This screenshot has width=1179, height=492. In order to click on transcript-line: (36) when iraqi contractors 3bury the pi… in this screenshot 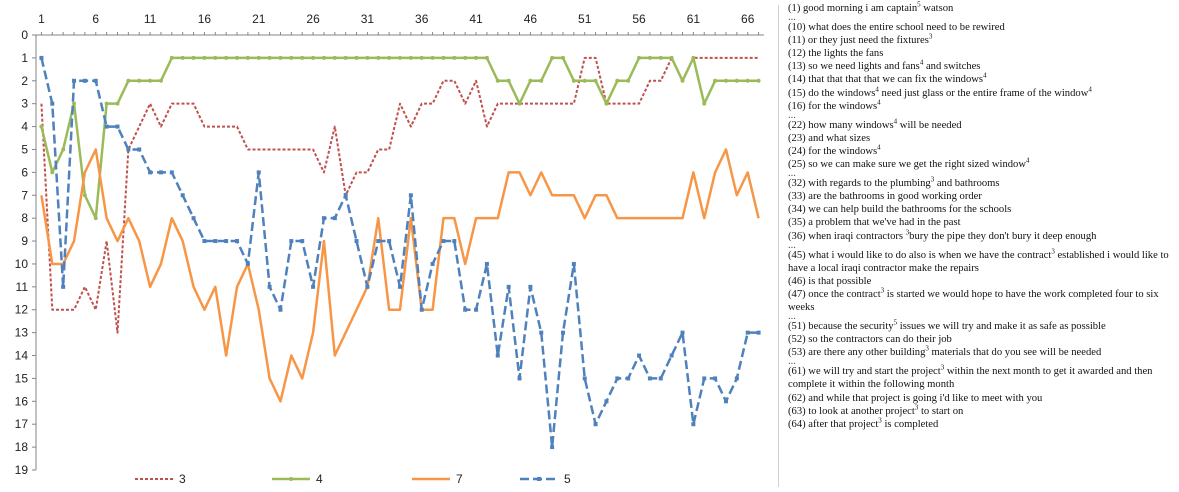, I will do `click(982, 235)`.